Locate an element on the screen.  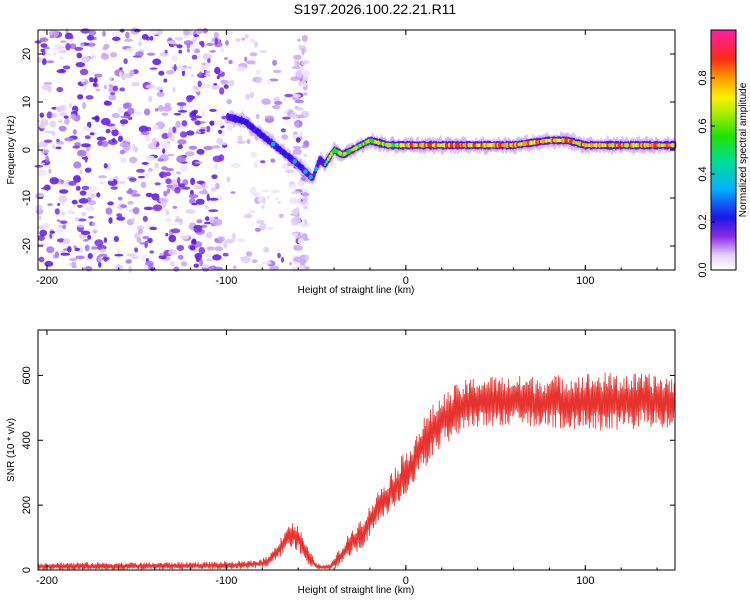
snr-y-label: SNR (10 * v/v) is located at coordinates (11, 450).